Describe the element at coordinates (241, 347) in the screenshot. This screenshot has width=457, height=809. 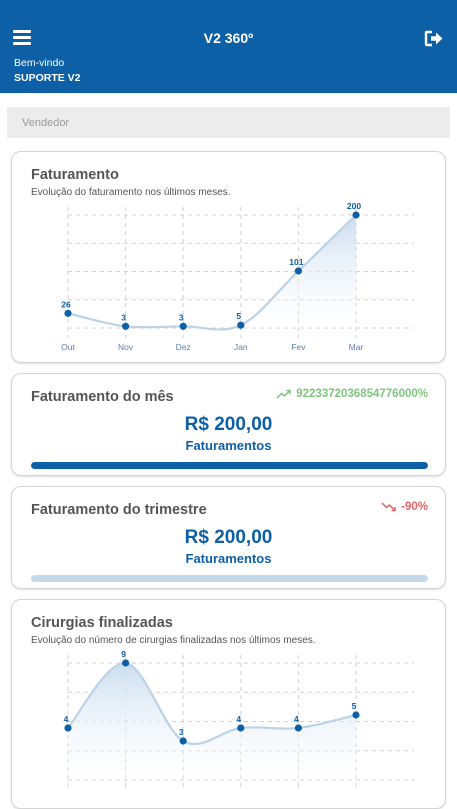
I see `x-tick-label: Jan` at that location.